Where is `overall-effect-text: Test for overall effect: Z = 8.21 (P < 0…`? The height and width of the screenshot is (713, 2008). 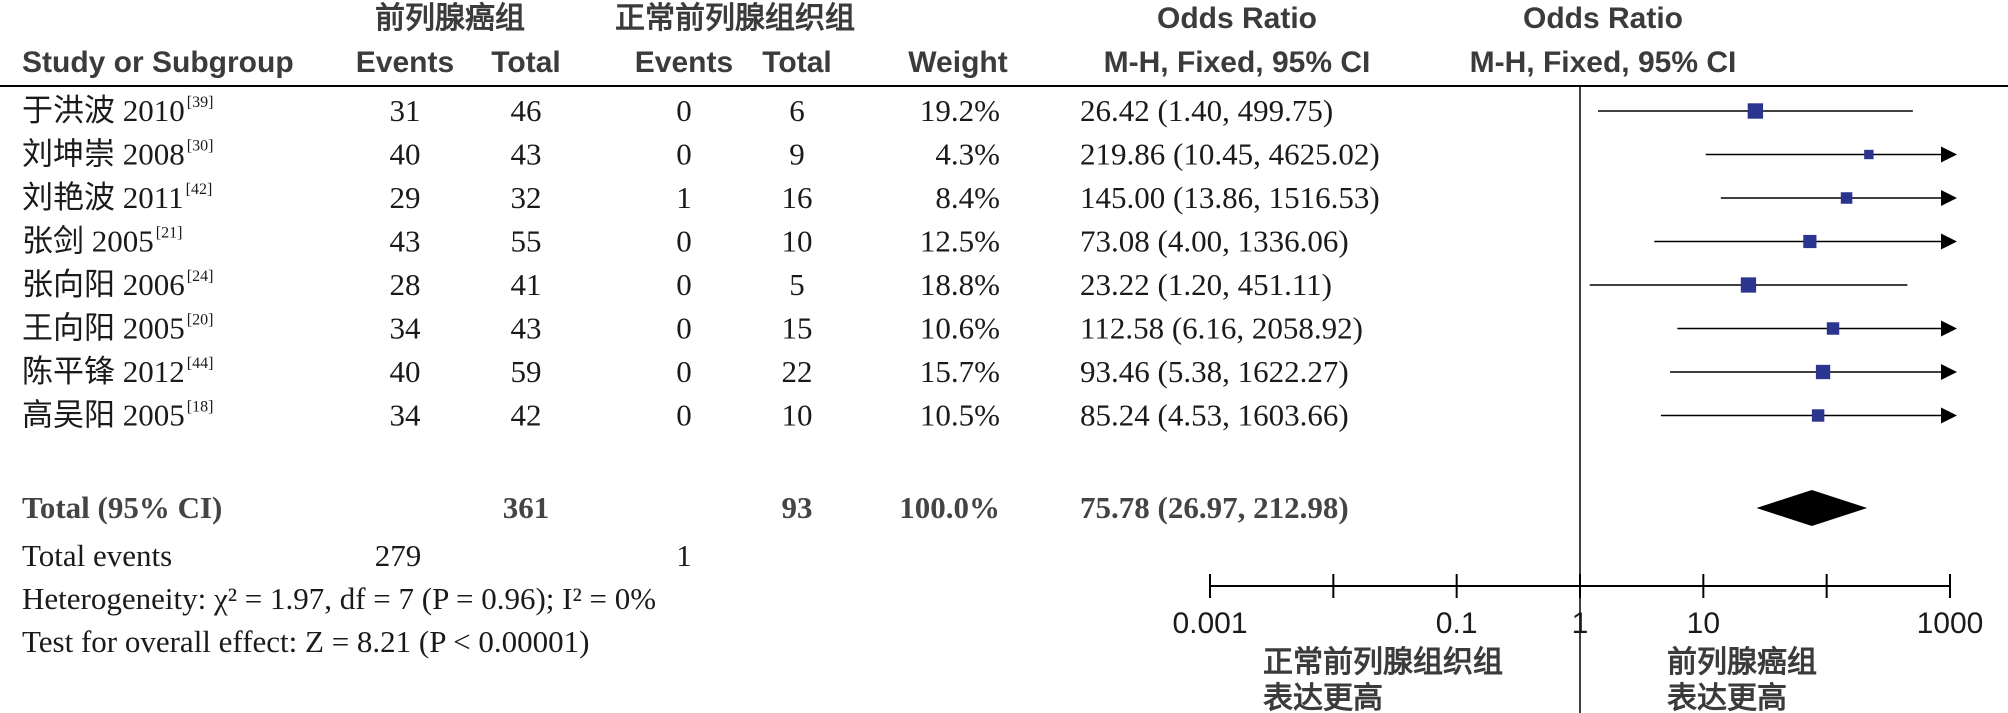 overall-effect-text: Test for overall effect: Z = 8.21 (P < 0… is located at coordinates (305, 641).